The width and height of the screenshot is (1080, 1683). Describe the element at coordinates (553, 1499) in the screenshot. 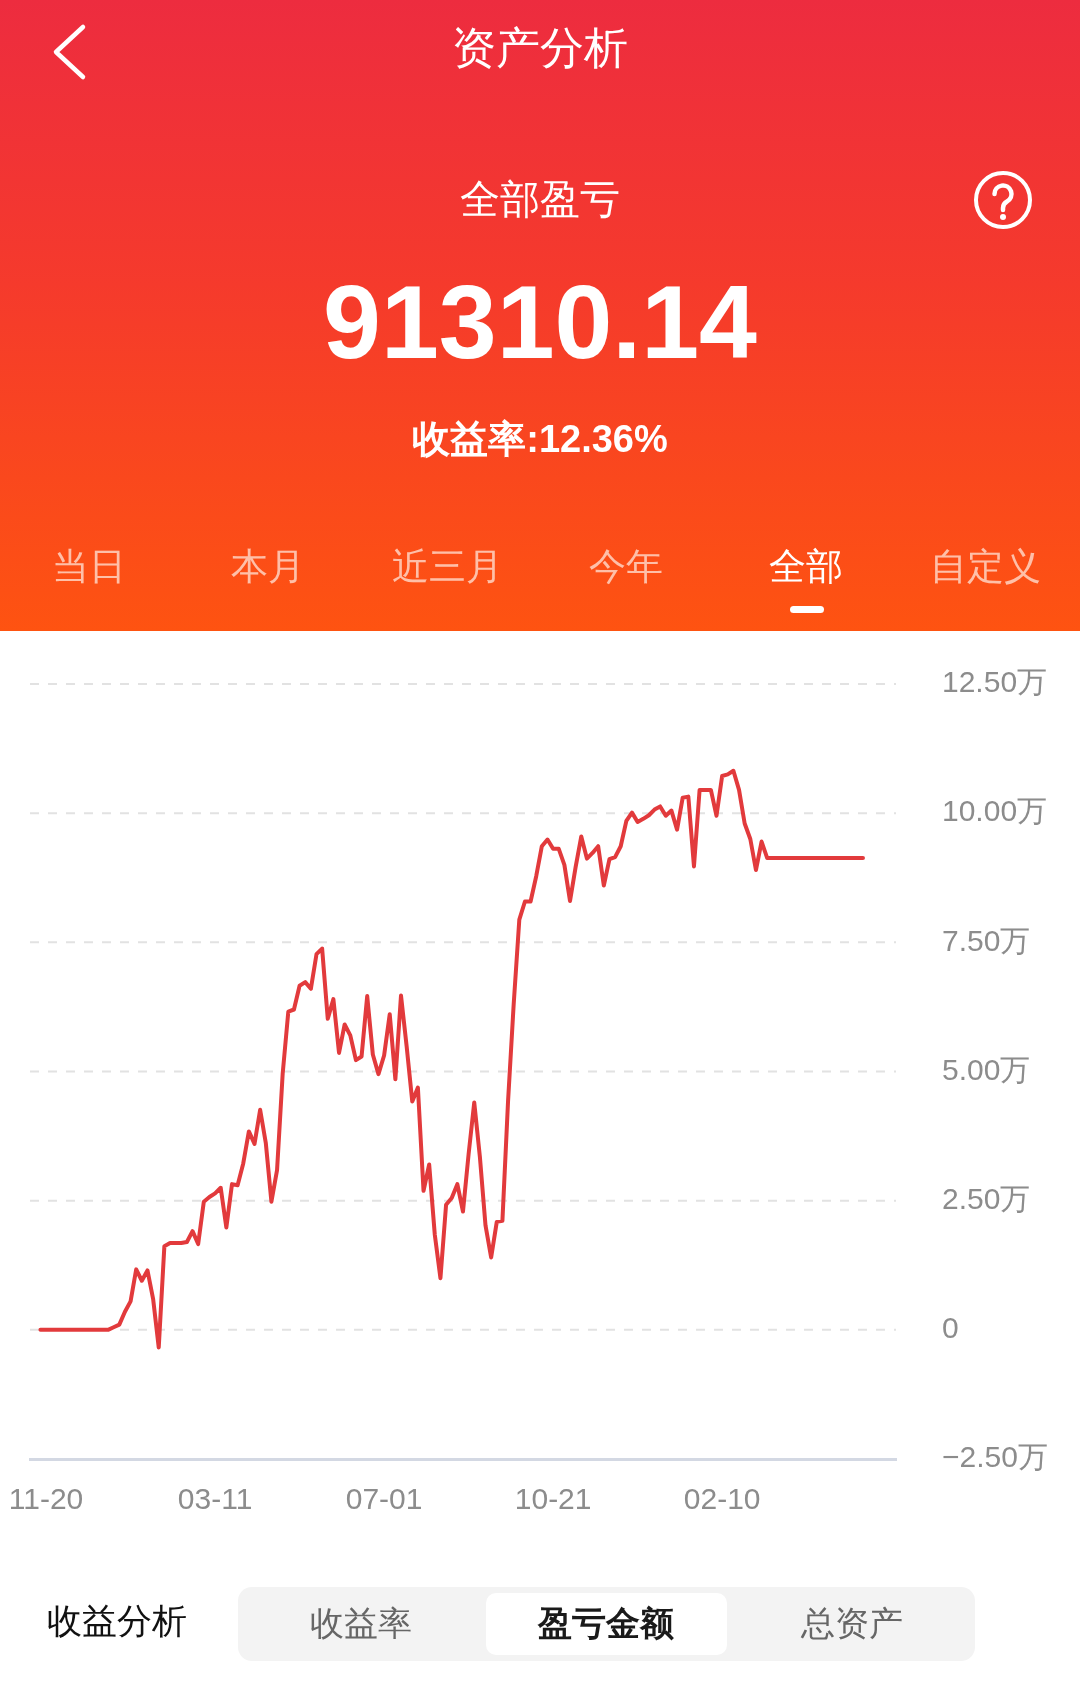

I see `x-tick-label: 10-21` at that location.